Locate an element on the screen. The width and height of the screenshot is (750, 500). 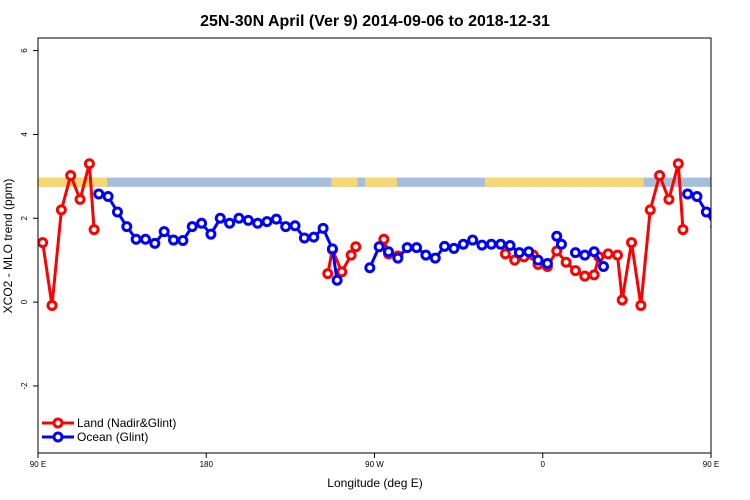
x-axis-label: Longitude (deg E) is located at coordinates (374, 483).